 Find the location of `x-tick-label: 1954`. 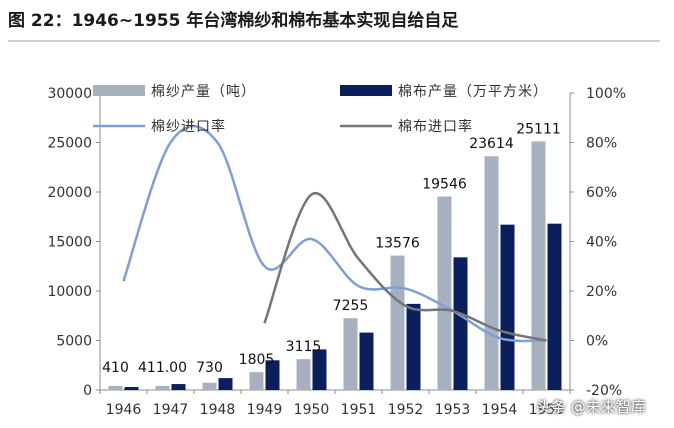

x-tick-label: 1954 is located at coordinates (500, 410).